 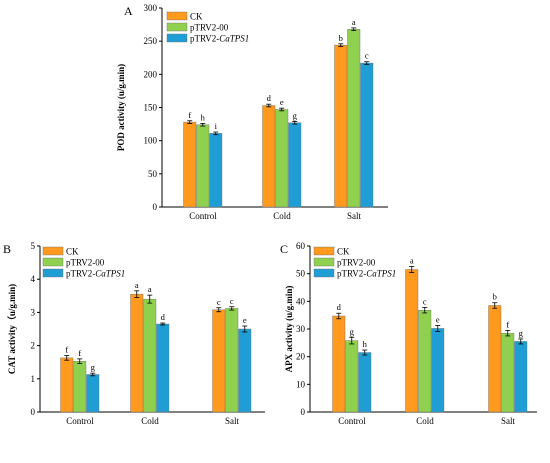 I want to click on y-axis-label: APX activity (u/g.min), so click(x=289, y=329).